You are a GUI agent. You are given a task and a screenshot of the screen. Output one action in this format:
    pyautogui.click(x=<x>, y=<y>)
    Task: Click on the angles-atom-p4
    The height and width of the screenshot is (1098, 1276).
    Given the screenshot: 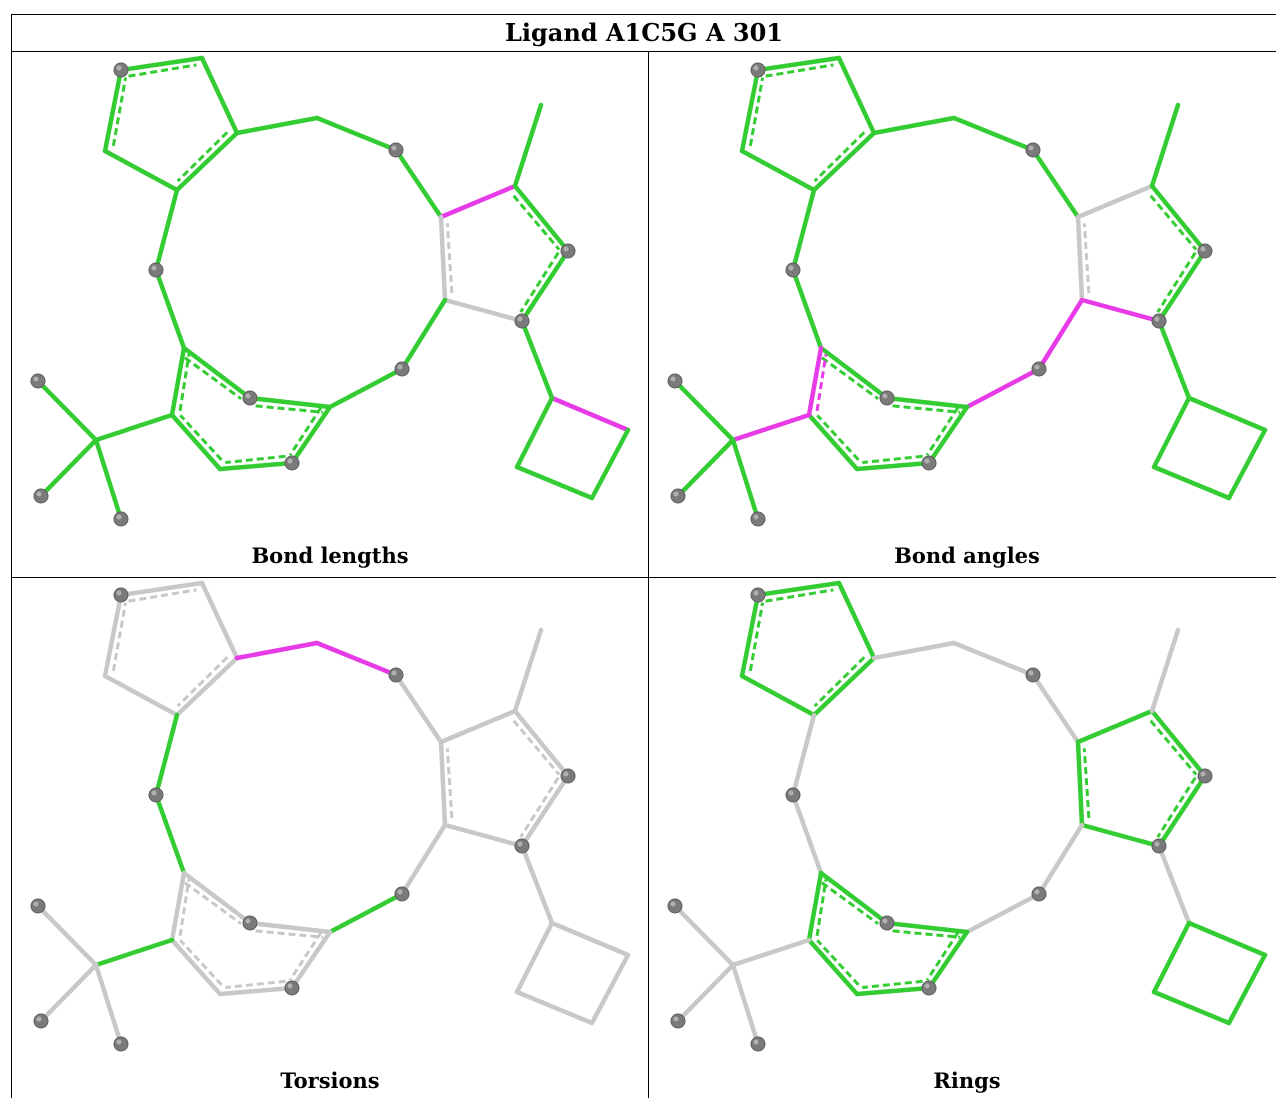 What is the action you would take?
    pyautogui.click(x=1159, y=321)
    